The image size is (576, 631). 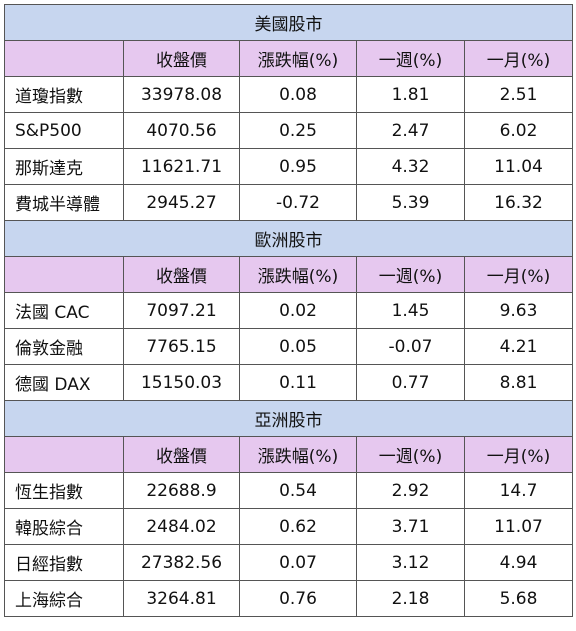 I want to click on cell-month-change: 5.68, so click(x=518, y=598).